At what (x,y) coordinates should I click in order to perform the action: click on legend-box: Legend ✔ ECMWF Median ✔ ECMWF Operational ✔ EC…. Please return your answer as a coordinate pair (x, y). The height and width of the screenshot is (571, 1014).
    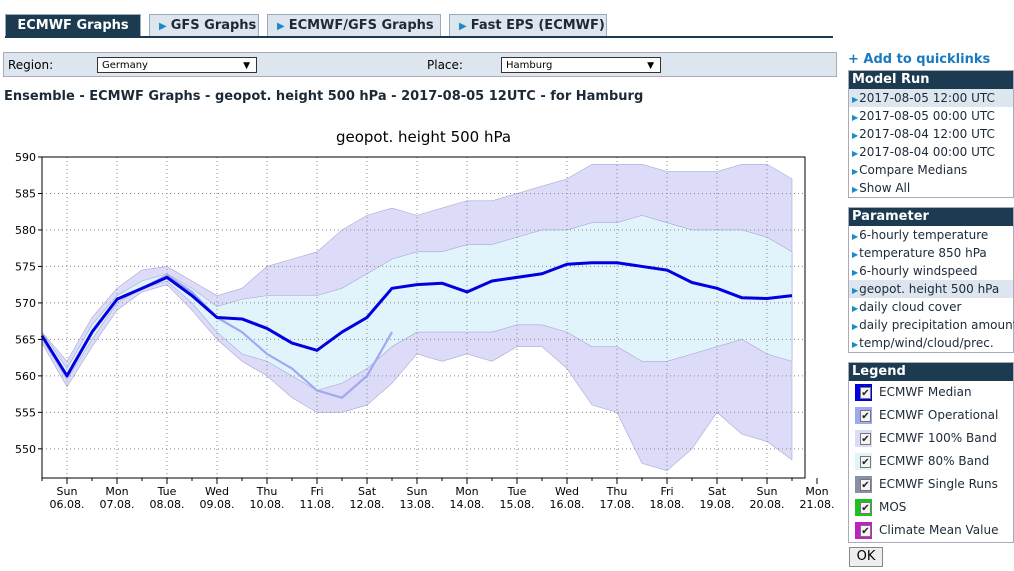
    Looking at the image, I should click on (931, 452).